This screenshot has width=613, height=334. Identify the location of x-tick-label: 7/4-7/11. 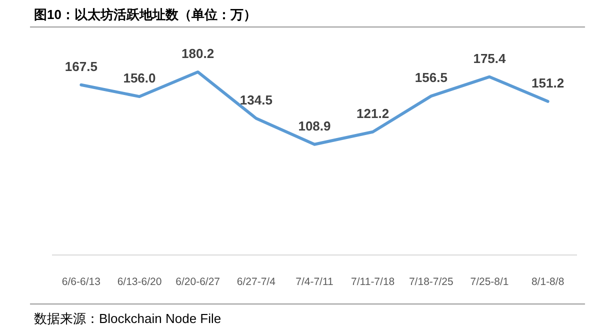
(315, 282).